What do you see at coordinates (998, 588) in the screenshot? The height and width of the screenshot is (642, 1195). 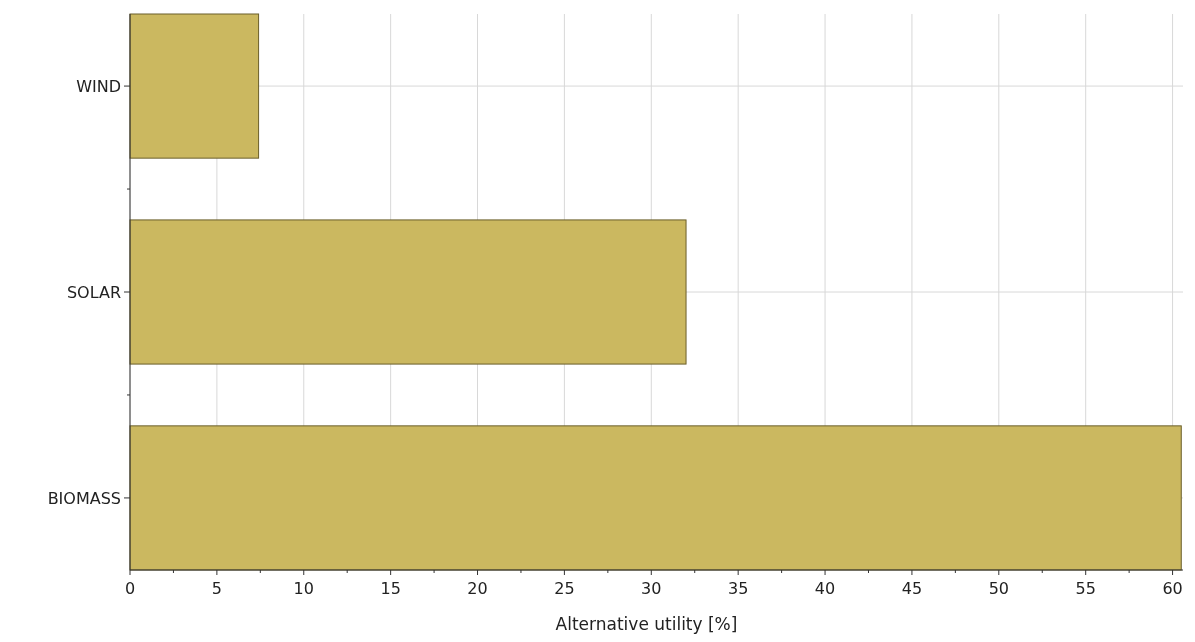 I see `x-tick-label: 50` at bounding box center [998, 588].